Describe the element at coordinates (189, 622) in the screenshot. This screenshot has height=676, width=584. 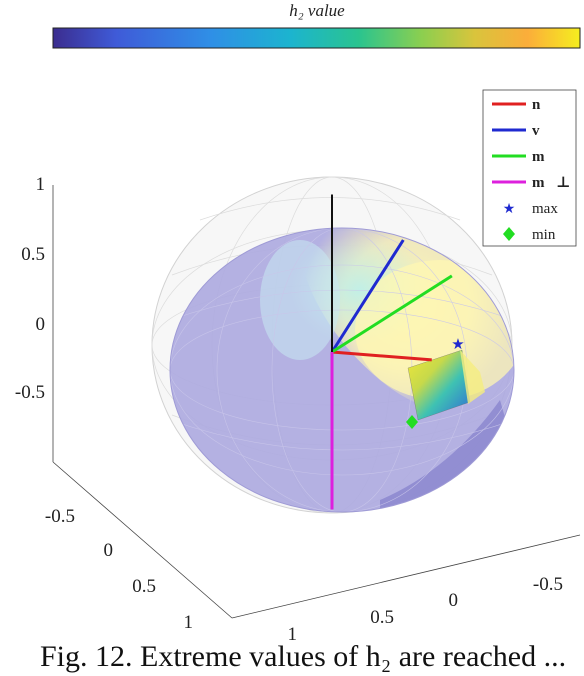
I see `x-tick-label: 1` at that location.